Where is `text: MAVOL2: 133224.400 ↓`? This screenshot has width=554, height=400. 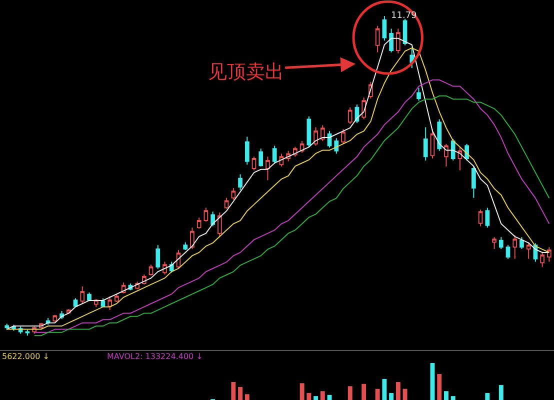 text: MAVOL2: 133224.400 ↓ is located at coordinates (155, 356).